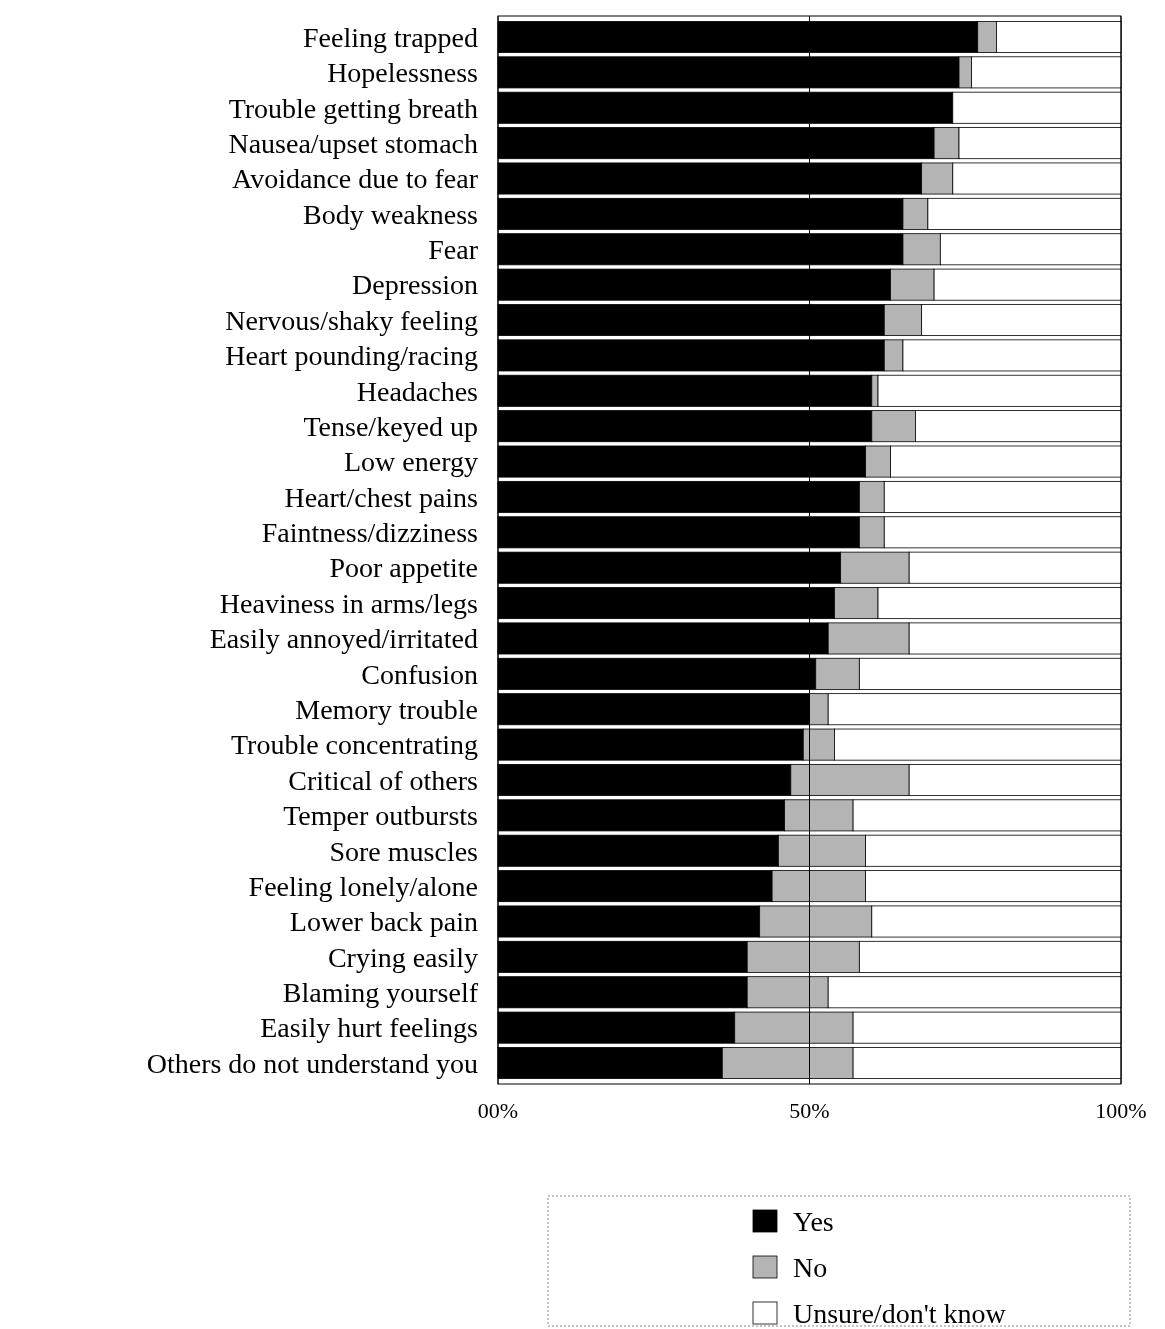 The height and width of the screenshot is (1329, 1165). What do you see at coordinates (369, 1028) in the screenshot?
I see `y-tick-label: Easily hurt feelings` at bounding box center [369, 1028].